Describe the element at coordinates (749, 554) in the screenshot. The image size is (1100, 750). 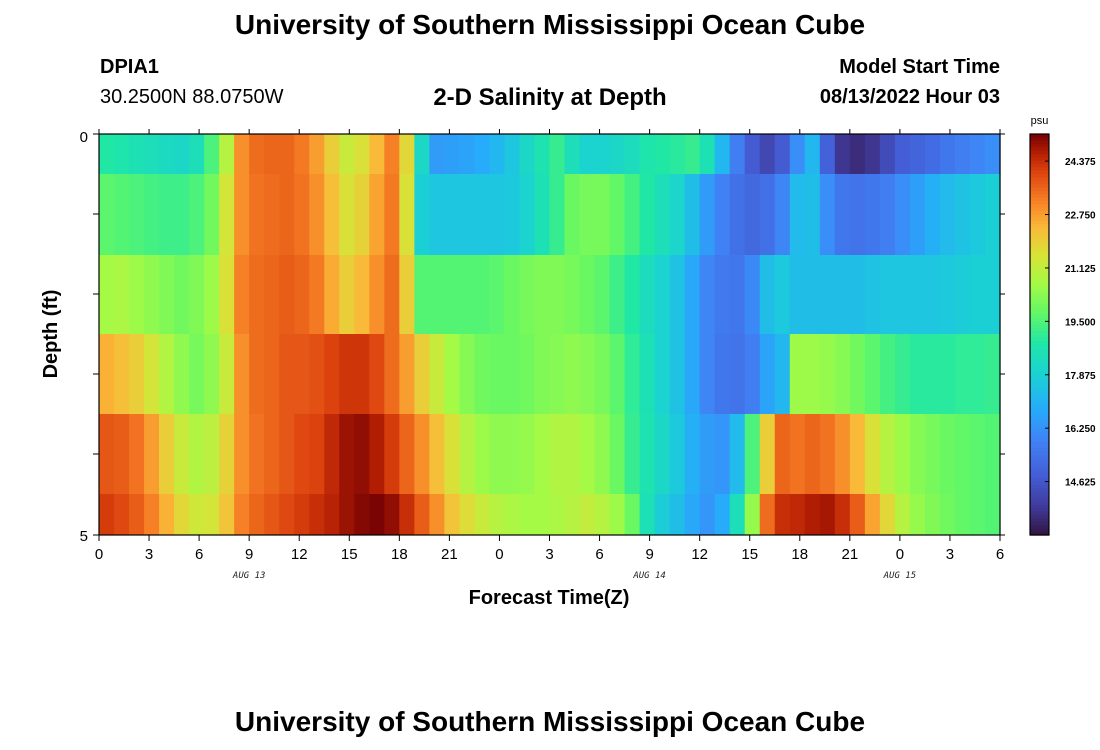
I see `x-tick-label: 15` at that location.